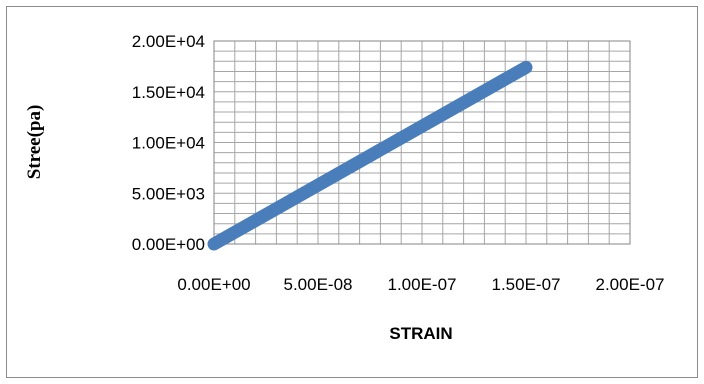 The image size is (704, 384). I want to click on x-tick-label: 1.00E-07, so click(422, 284).